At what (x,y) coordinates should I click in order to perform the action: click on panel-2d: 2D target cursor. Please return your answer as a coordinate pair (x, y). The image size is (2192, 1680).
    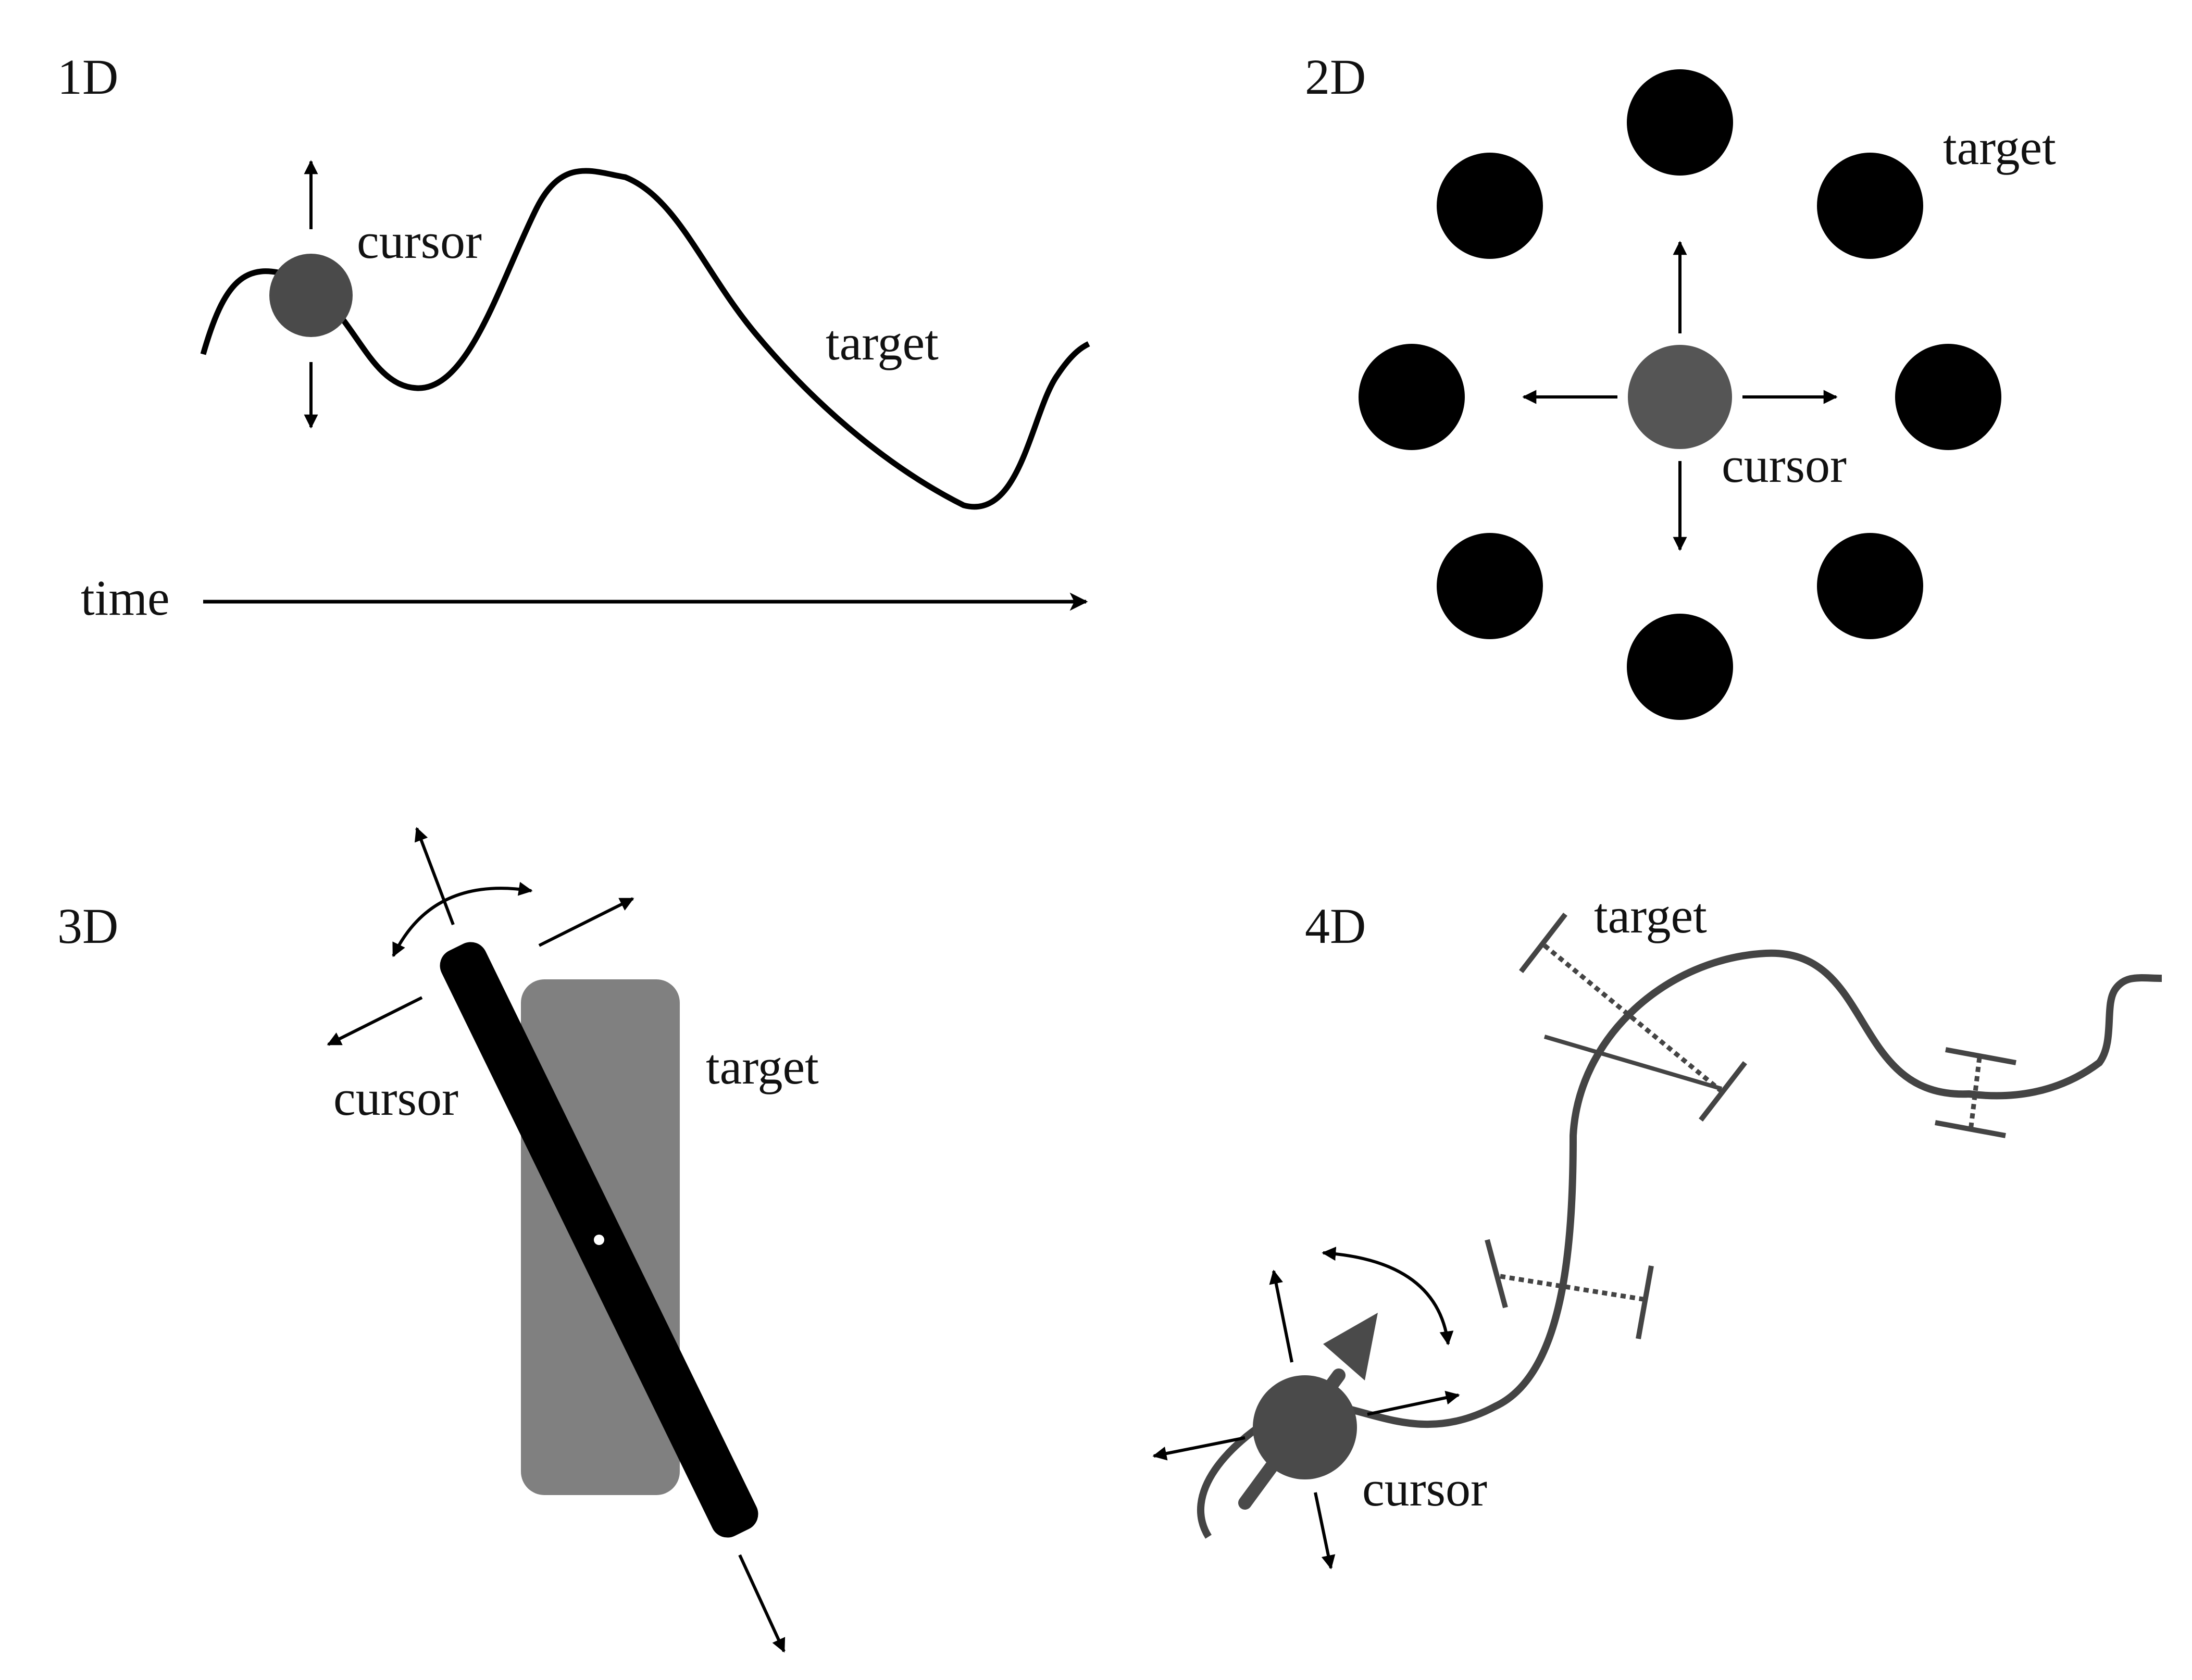
    Looking at the image, I should click on (1680, 384).